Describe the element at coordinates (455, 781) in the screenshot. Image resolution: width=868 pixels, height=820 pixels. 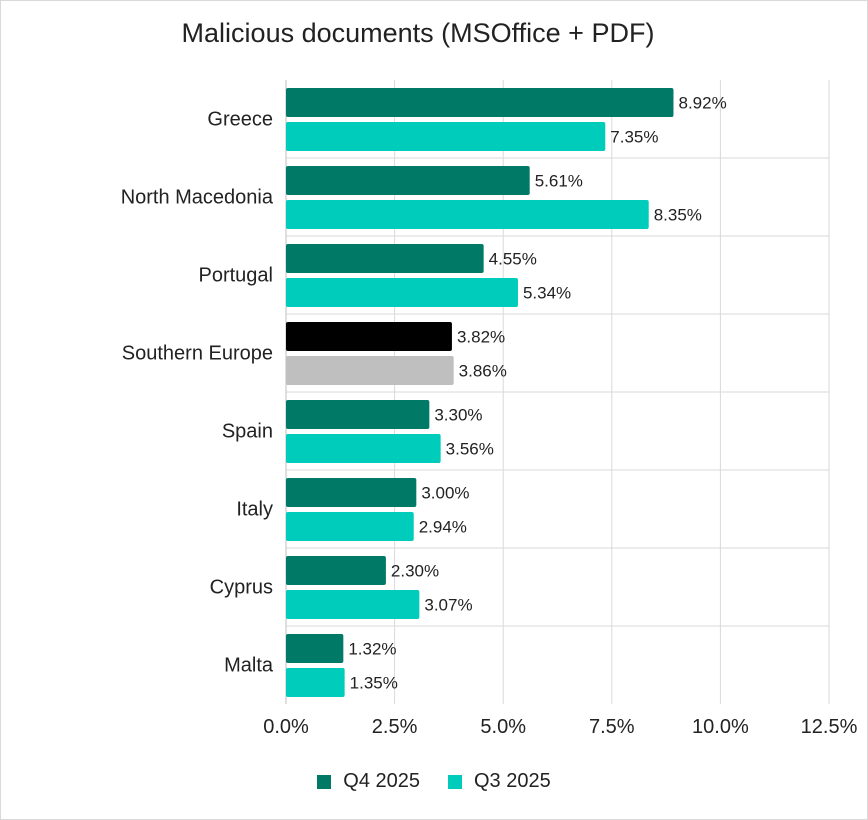
I see `legend-swatch-q3` at that location.